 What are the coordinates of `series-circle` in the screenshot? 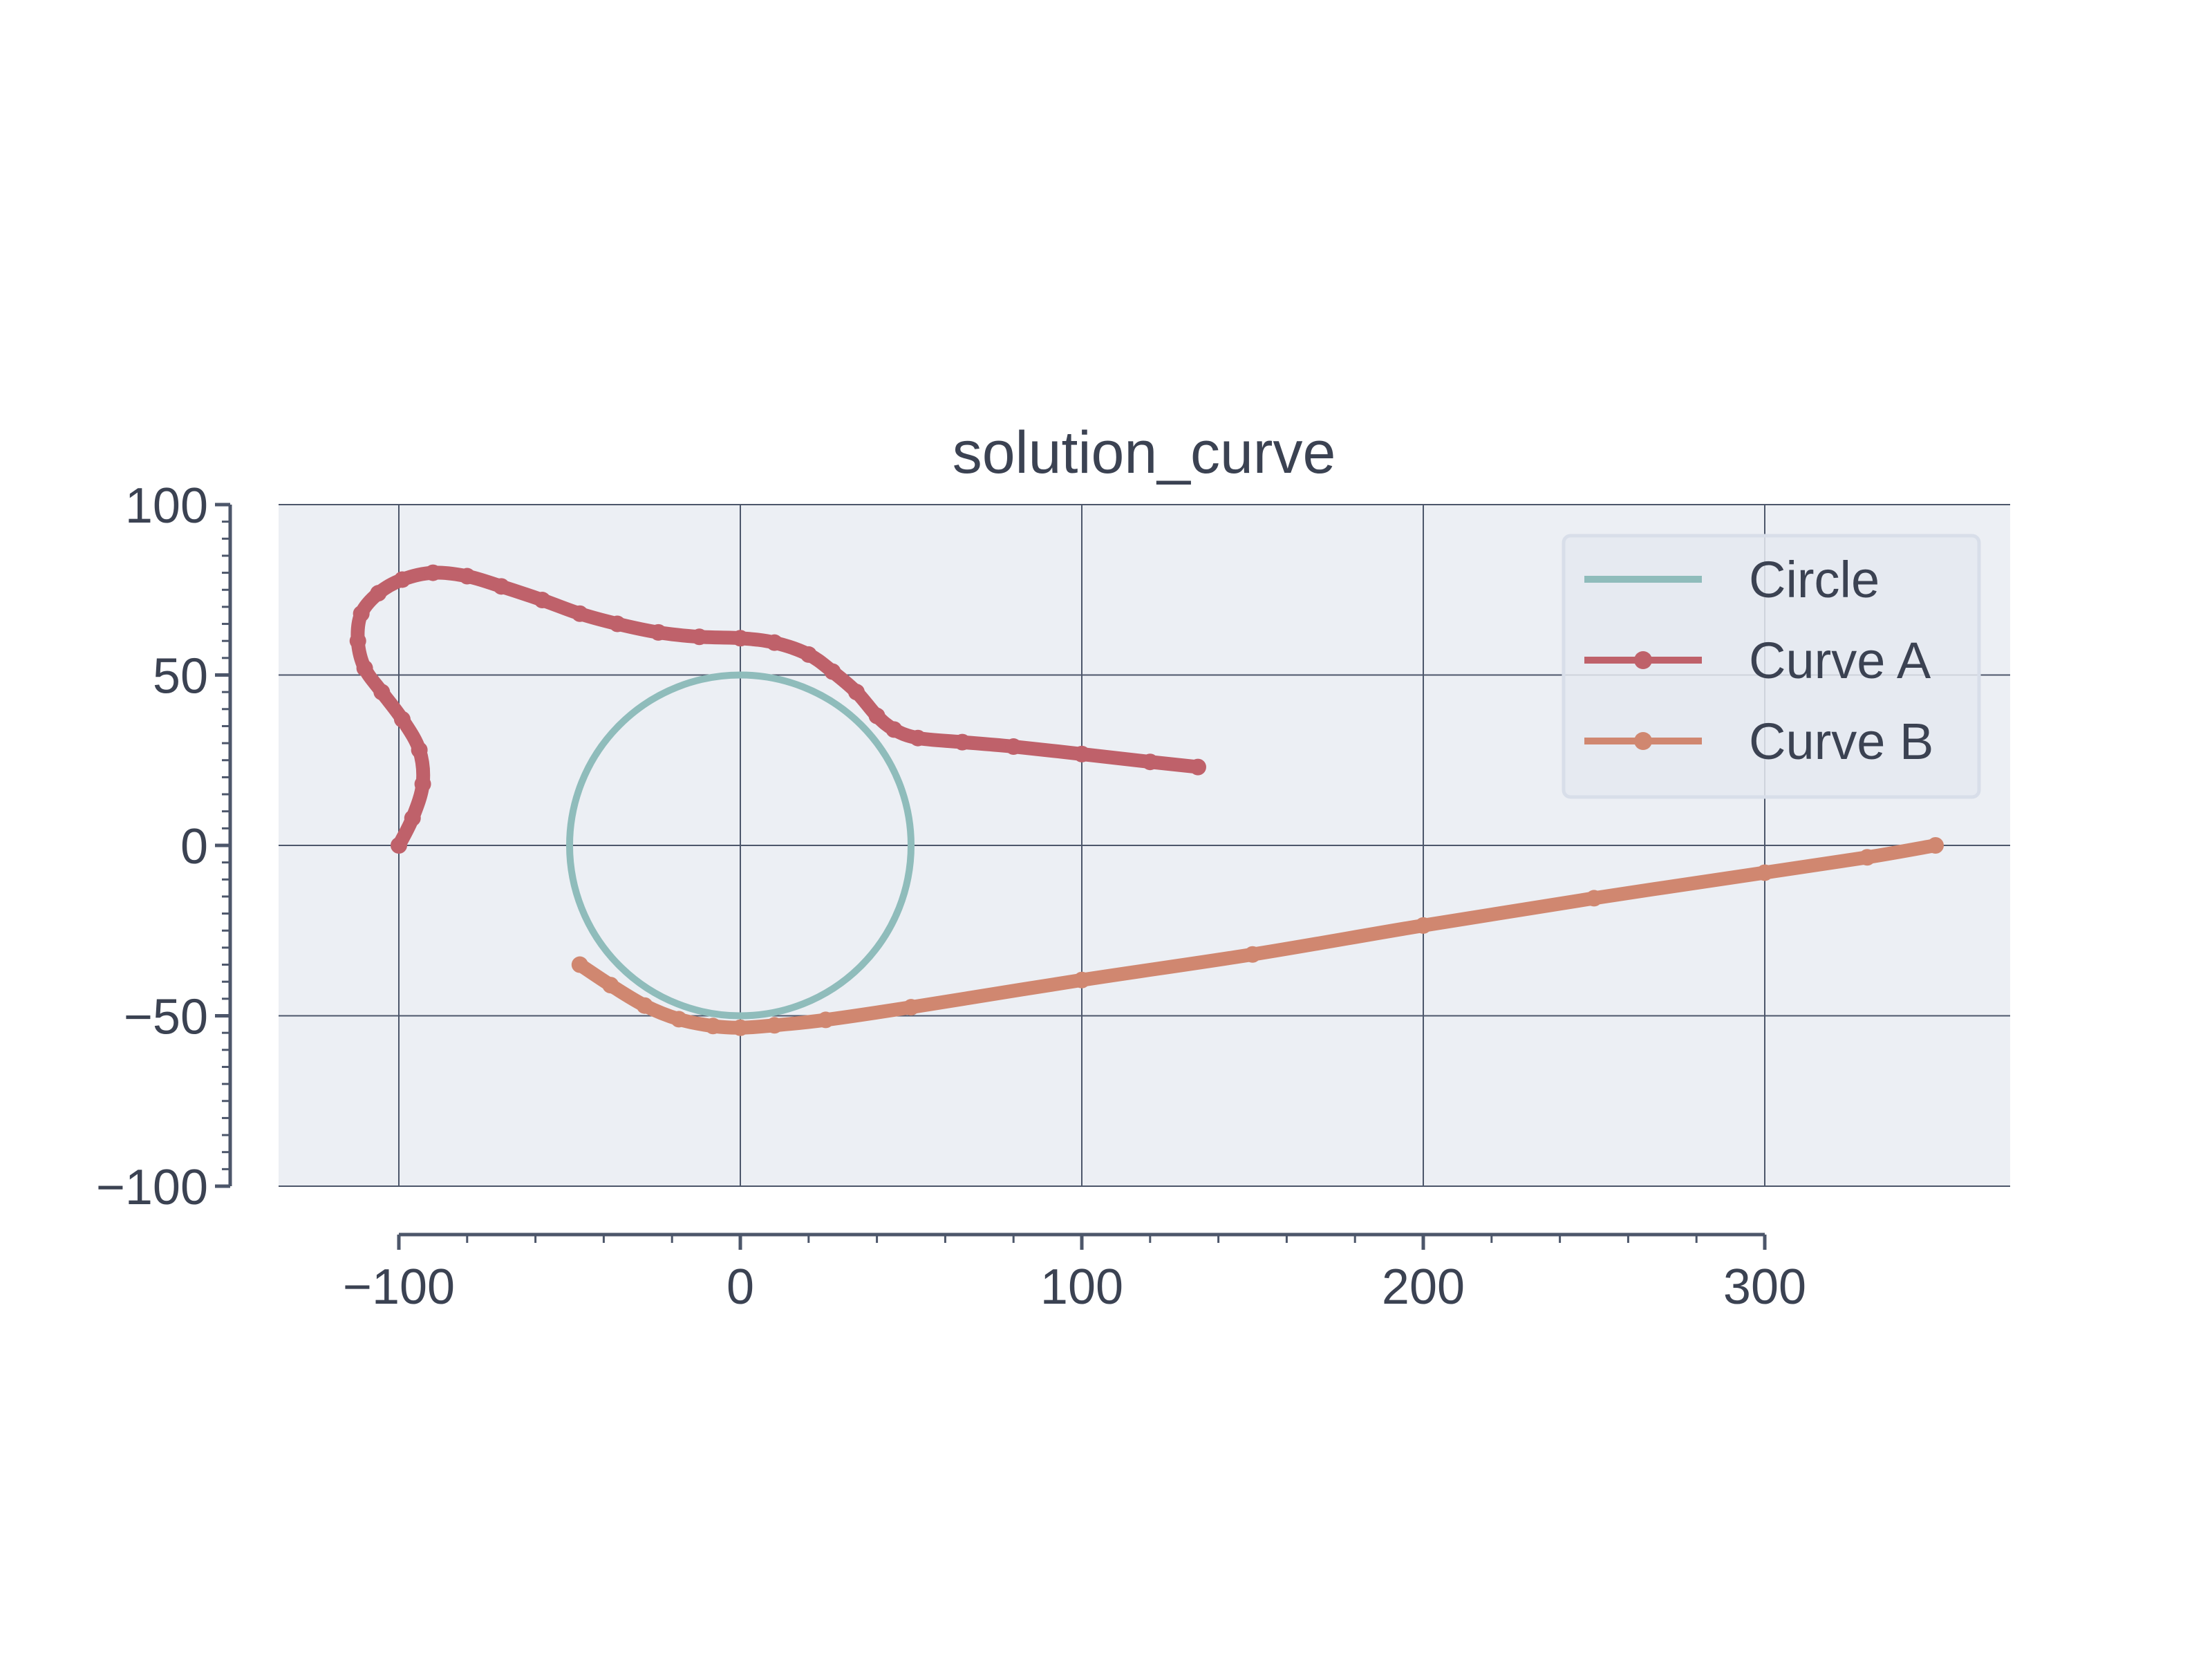 It's located at (740, 845).